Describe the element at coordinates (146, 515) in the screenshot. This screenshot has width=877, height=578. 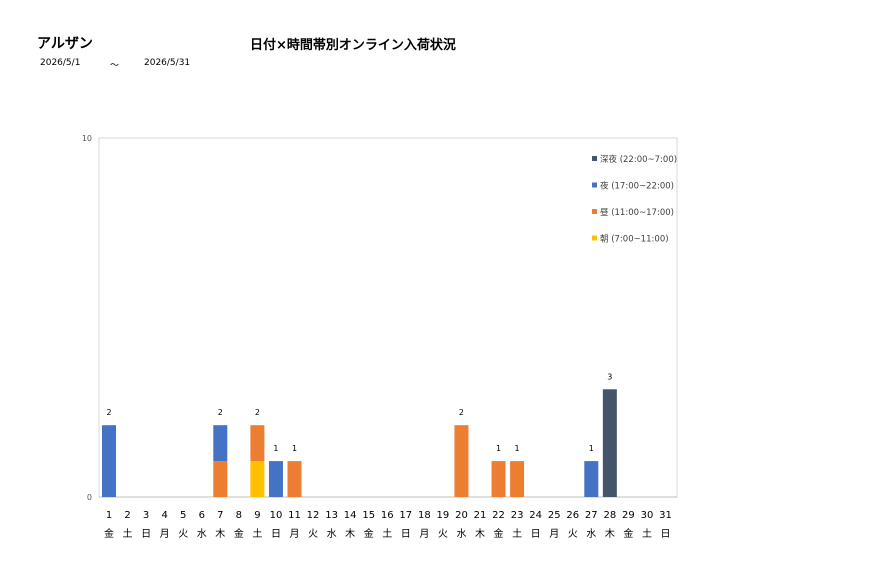
I see `x-tick-label-day: 3` at that location.